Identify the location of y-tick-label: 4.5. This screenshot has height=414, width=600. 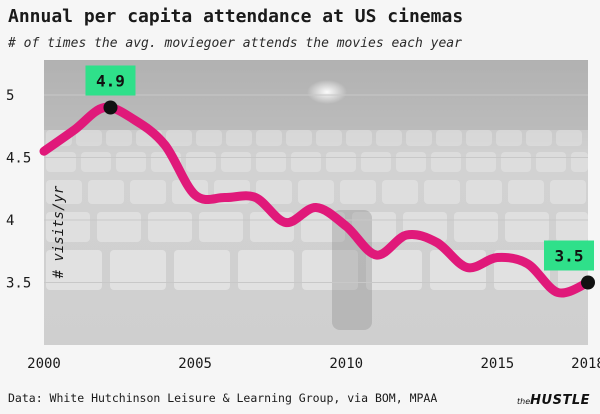
(18, 159).